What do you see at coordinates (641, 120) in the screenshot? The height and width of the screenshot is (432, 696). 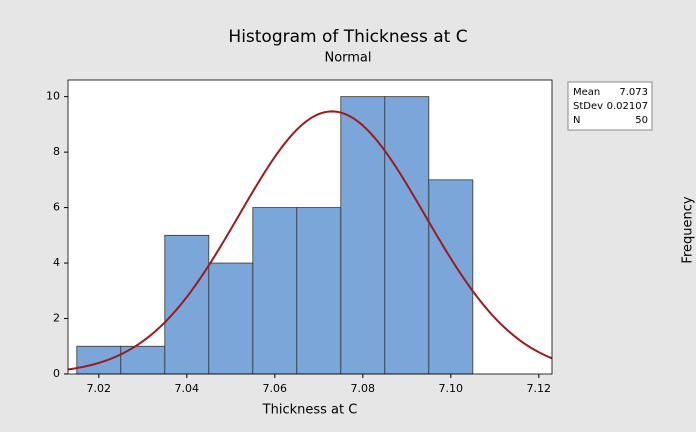 I see `stats-value: 50` at bounding box center [641, 120].